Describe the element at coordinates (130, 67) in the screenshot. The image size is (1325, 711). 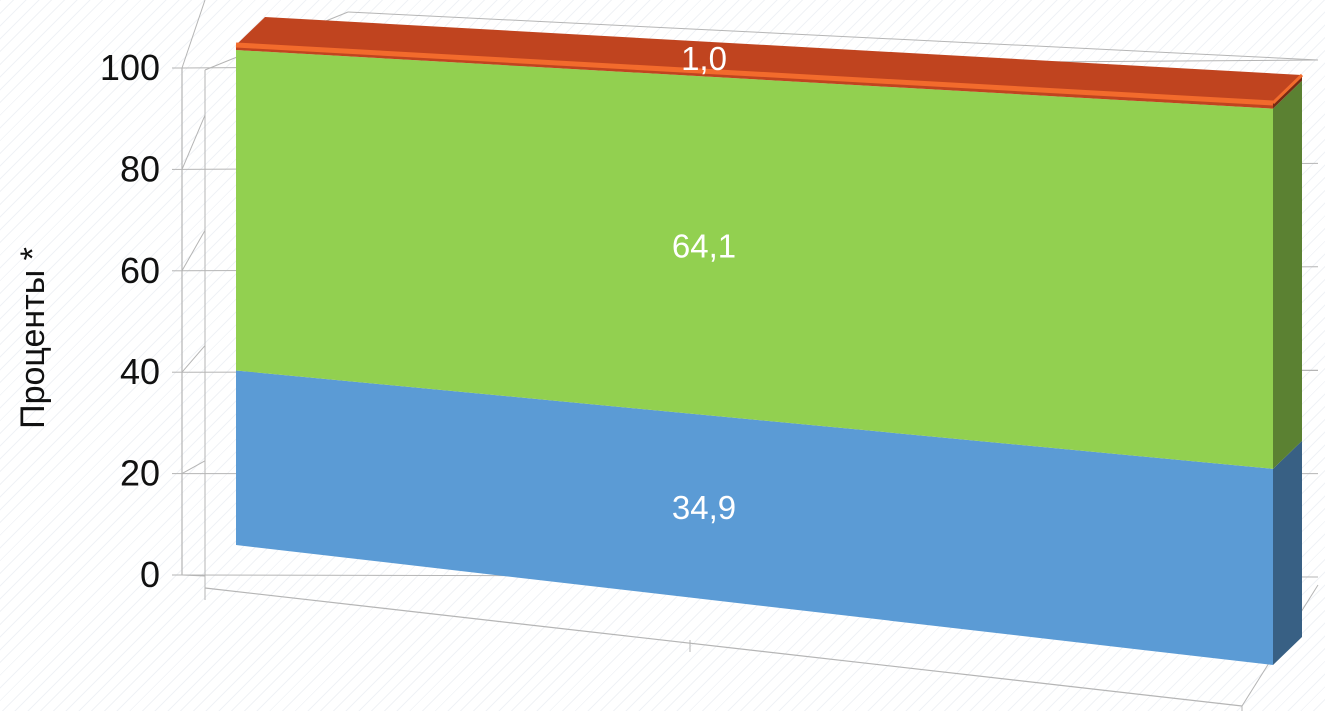
I see `y-tick-label: 100` at that location.